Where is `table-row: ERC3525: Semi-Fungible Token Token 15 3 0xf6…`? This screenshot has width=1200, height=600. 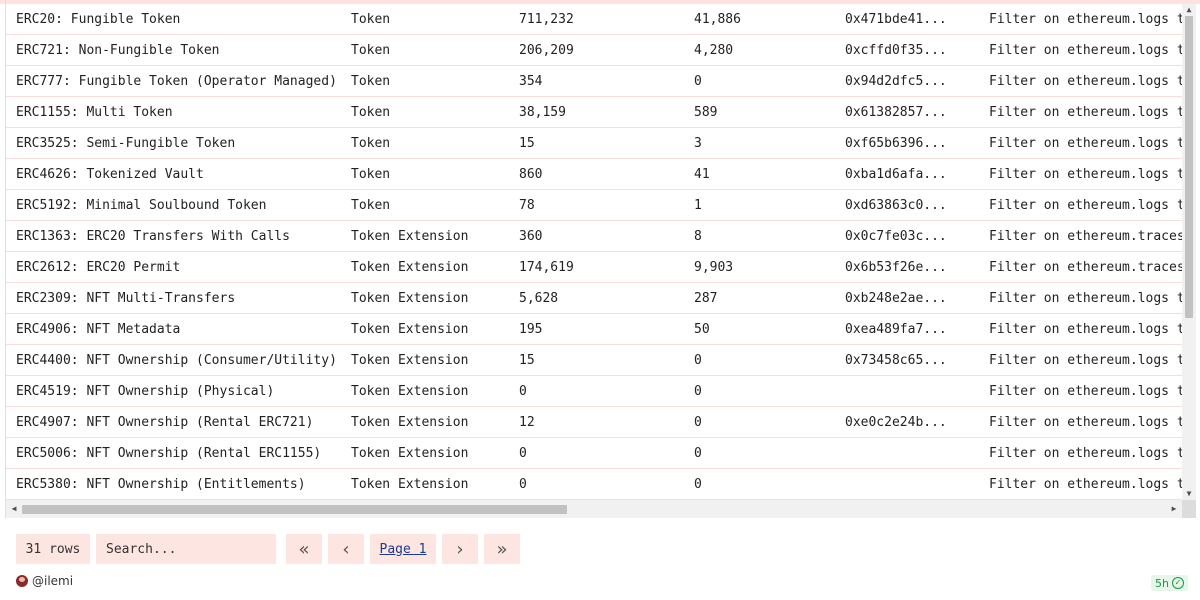 table-row: ERC3525: Semi-Fungible Token Token 15 3 0xf6… is located at coordinates (594, 143).